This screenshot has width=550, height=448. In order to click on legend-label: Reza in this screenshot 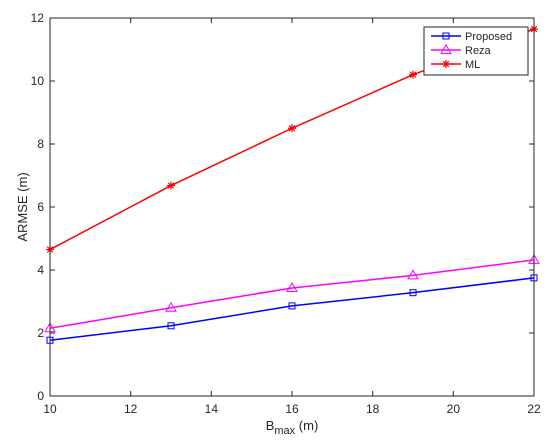, I will do `click(478, 51)`.